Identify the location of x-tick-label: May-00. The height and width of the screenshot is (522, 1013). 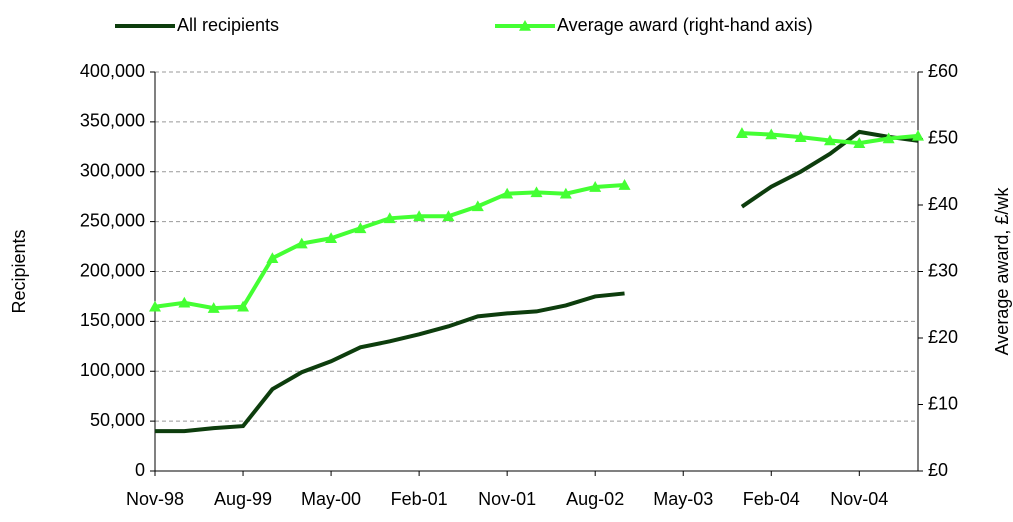
(331, 499).